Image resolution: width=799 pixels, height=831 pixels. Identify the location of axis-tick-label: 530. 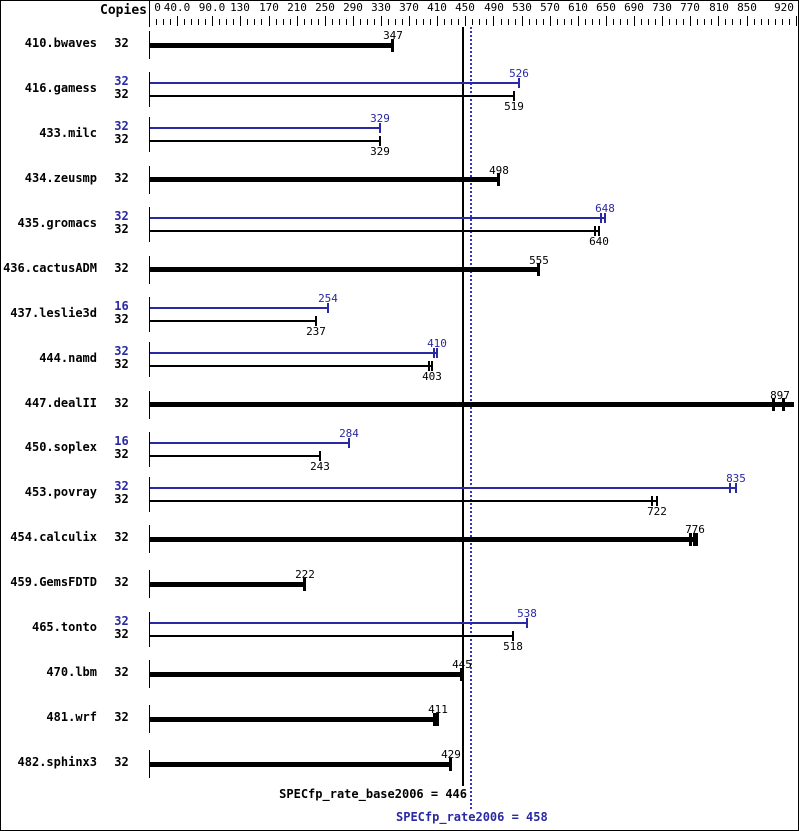
(522, 7).